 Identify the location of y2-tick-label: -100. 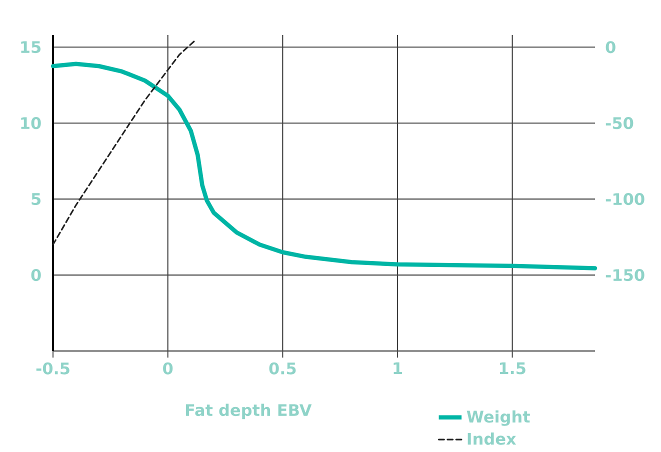
(625, 199).